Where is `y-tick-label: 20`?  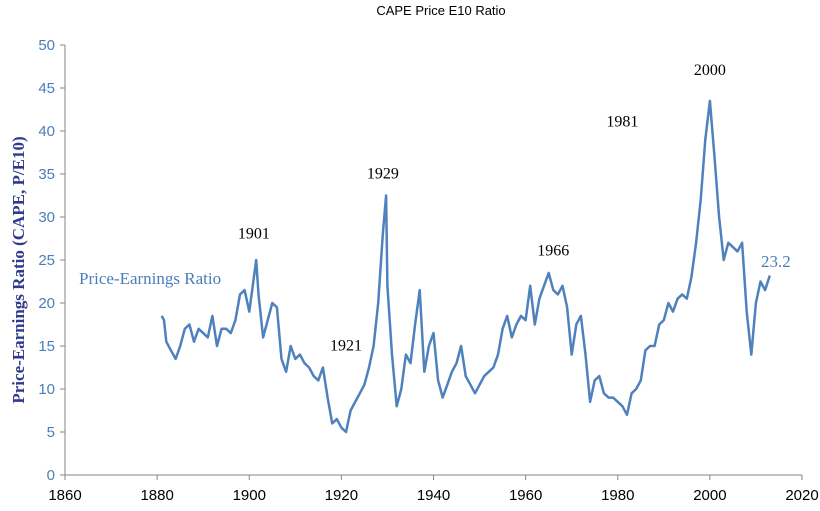
y-tick-label: 20 is located at coordinates (46, 303).